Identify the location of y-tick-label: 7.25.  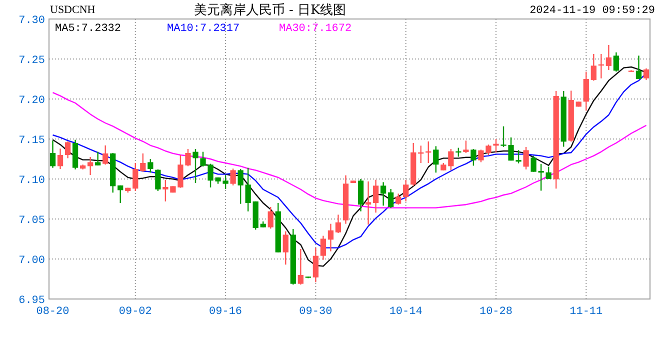
(31, 61).